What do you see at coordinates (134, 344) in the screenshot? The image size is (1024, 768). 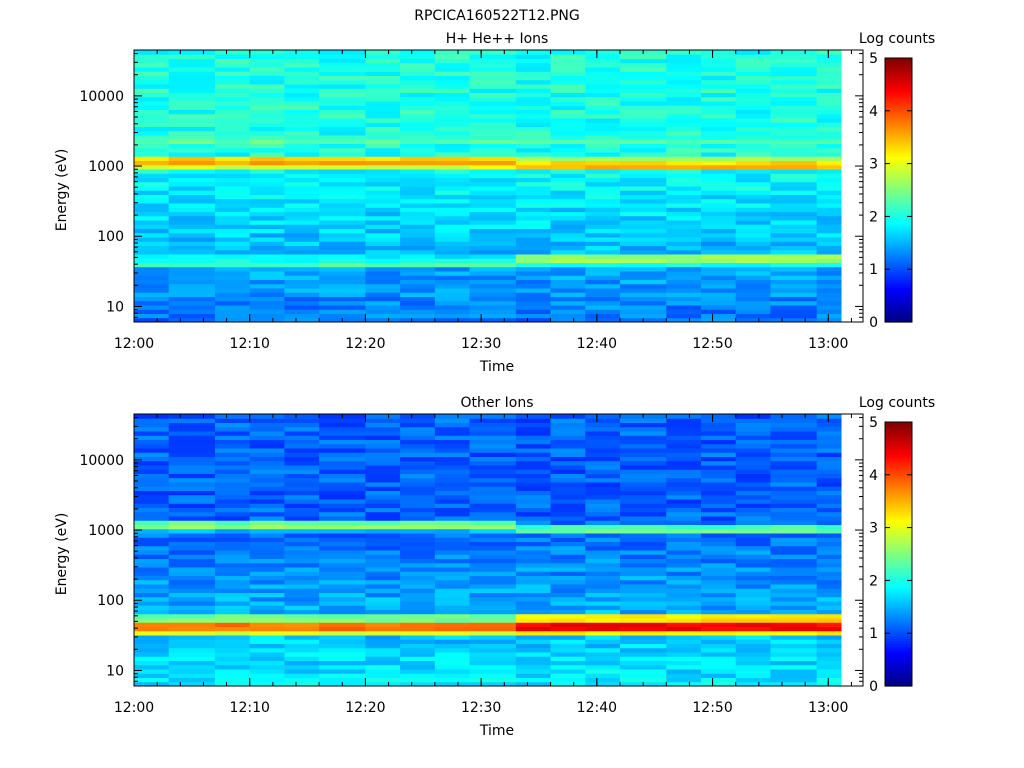 I see `x-tick-label: 12:00` at bounding box center [134, 344].